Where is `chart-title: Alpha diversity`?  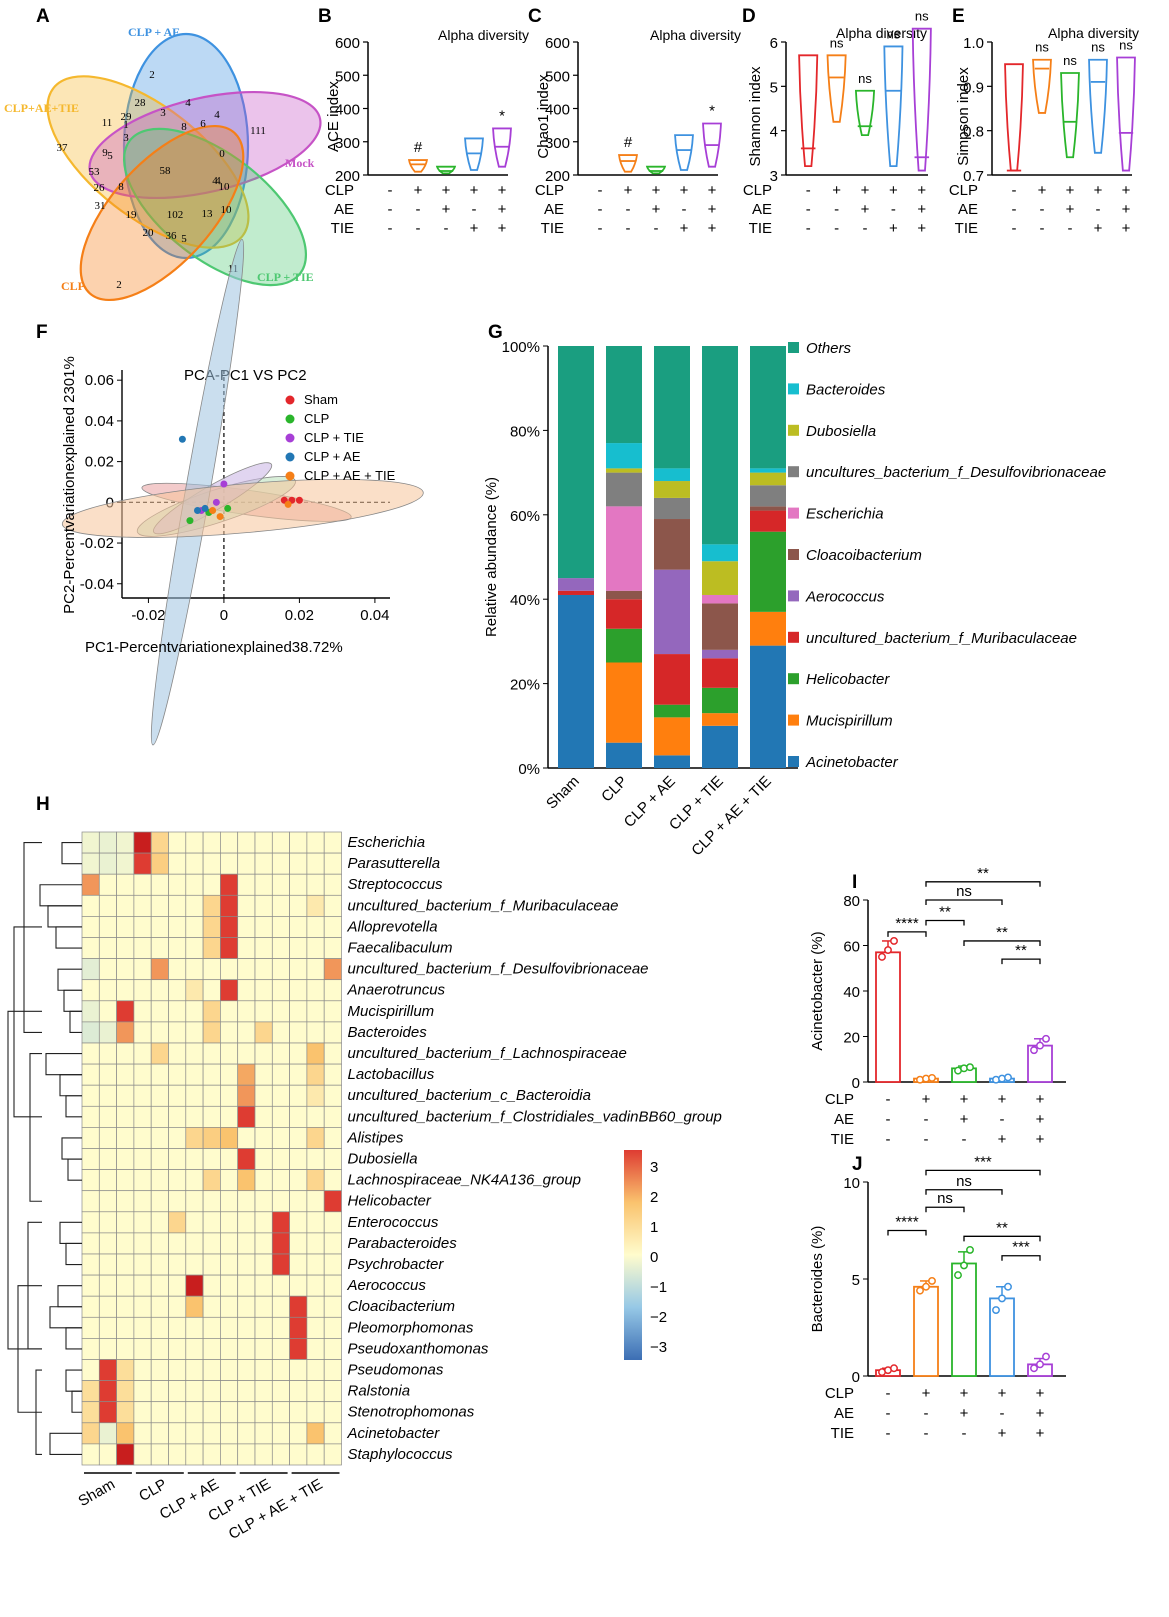 chart-title: Alpha diversity is located at coordinates (695, 35).